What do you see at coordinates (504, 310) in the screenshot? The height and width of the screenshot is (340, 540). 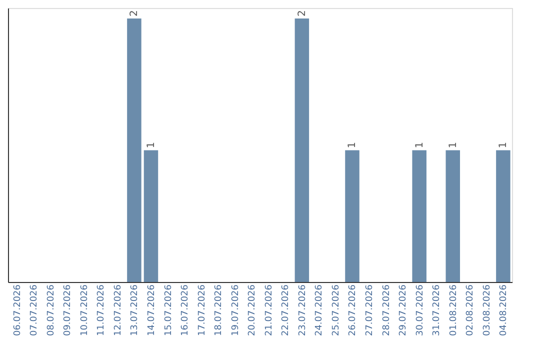 I see `x-tick-label: 04.08.2026` at bounding box center [504, 310].